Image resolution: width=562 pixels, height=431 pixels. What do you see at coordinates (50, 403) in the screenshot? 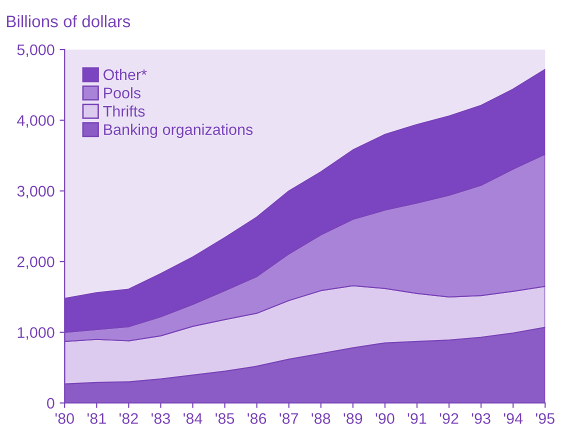
I see `y-tick-label: 0` at bounding box center [50, 403].